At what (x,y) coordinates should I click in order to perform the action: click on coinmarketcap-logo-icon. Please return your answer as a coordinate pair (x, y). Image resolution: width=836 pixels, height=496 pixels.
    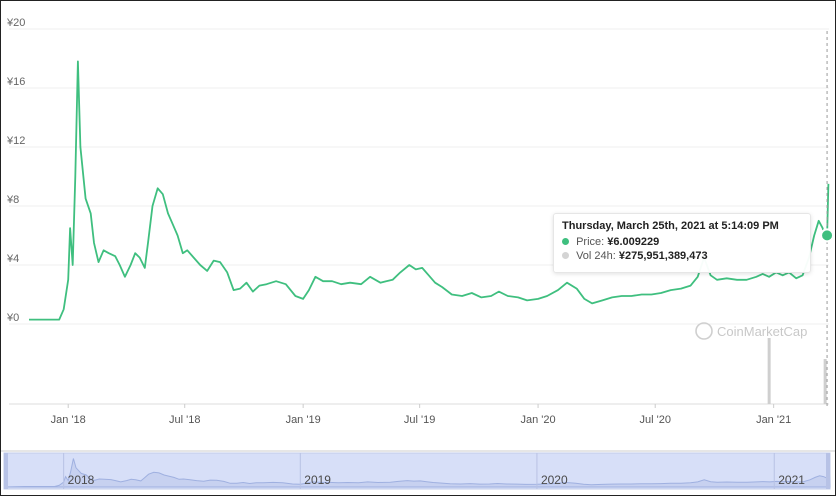
    Looking at the image, I should click on (704, 331).